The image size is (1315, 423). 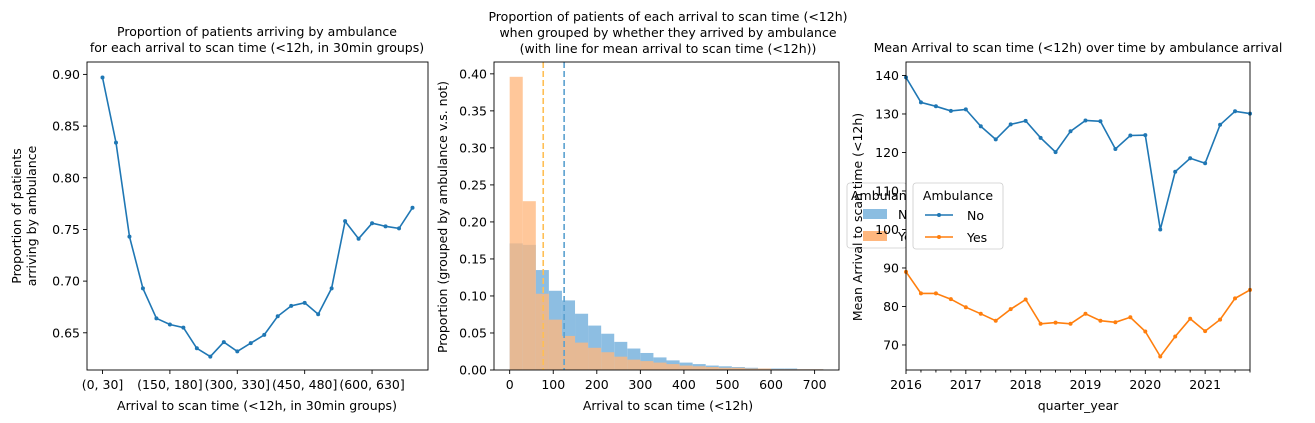 I want to click on chart3-y-tick-label: 90, so click(x=891, y=267).